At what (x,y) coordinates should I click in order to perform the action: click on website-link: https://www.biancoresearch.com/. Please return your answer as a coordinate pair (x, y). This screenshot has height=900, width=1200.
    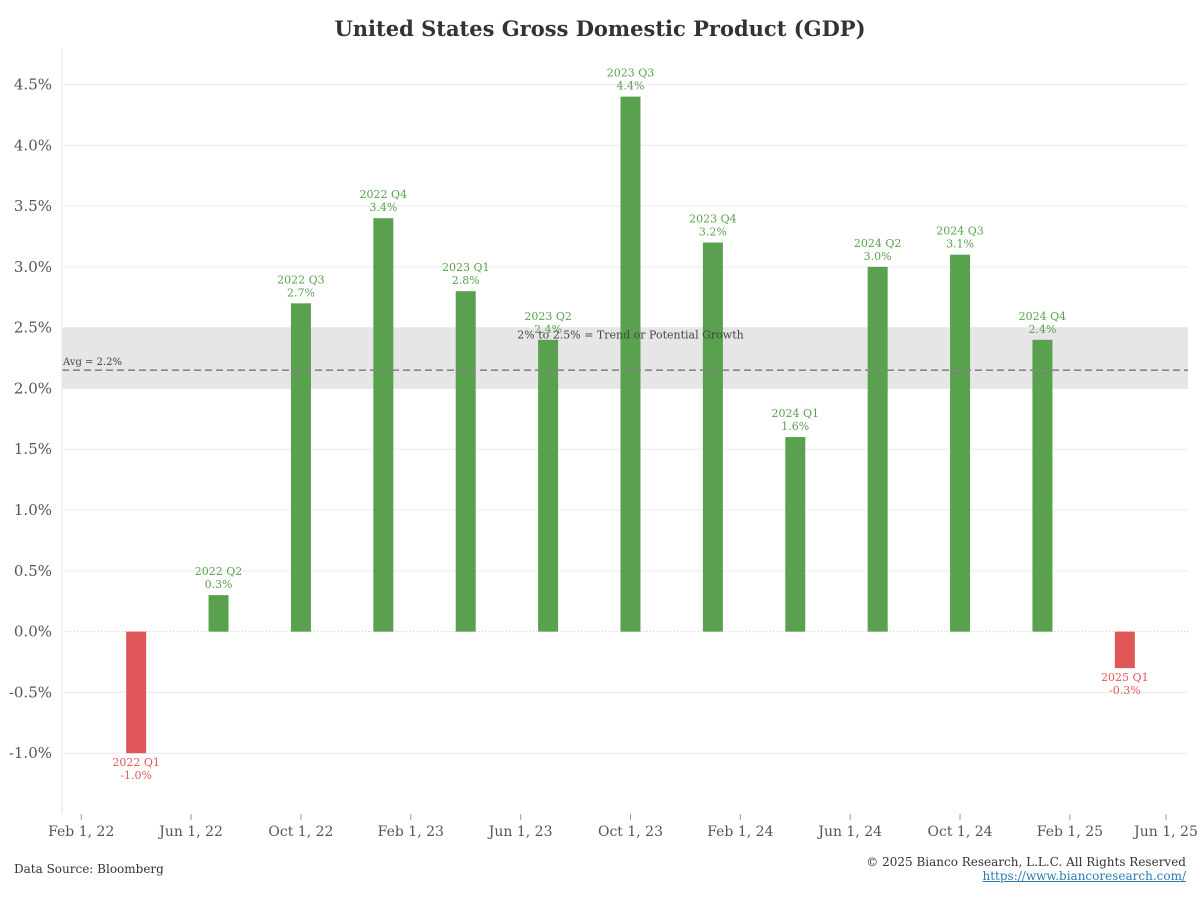
    Looking at the image, I should click on (1084, 876).